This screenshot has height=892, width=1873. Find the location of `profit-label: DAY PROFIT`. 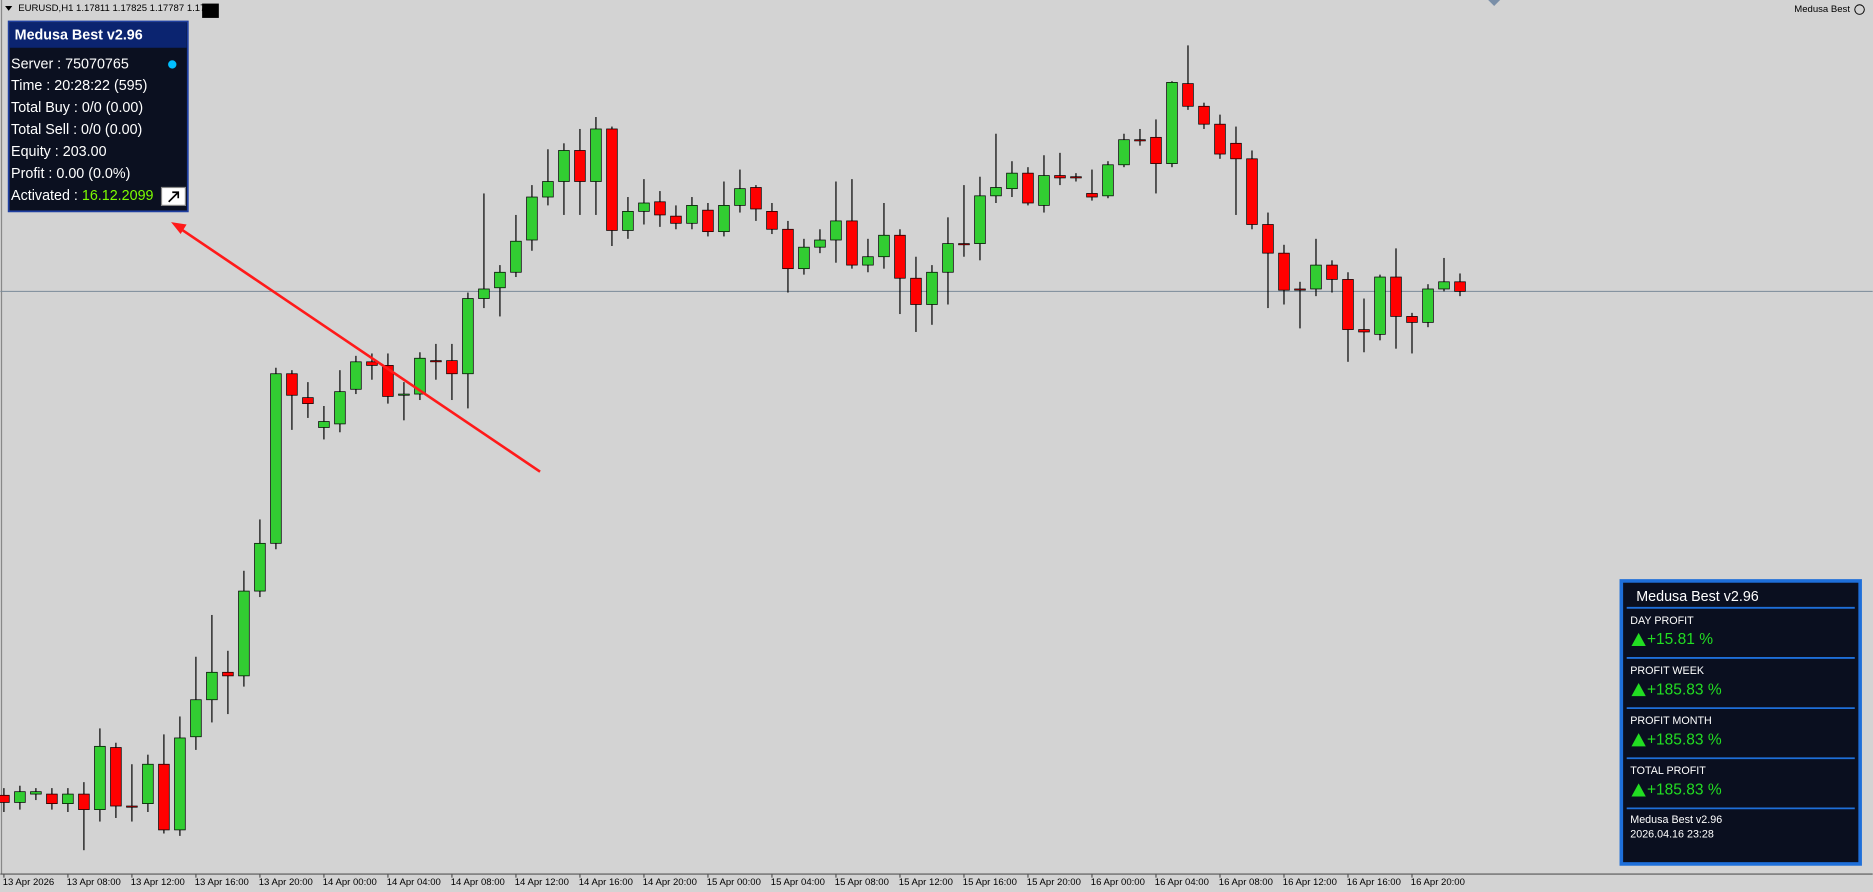

profit-label: DAY PROFIT is located at coordinates (1662, 621).